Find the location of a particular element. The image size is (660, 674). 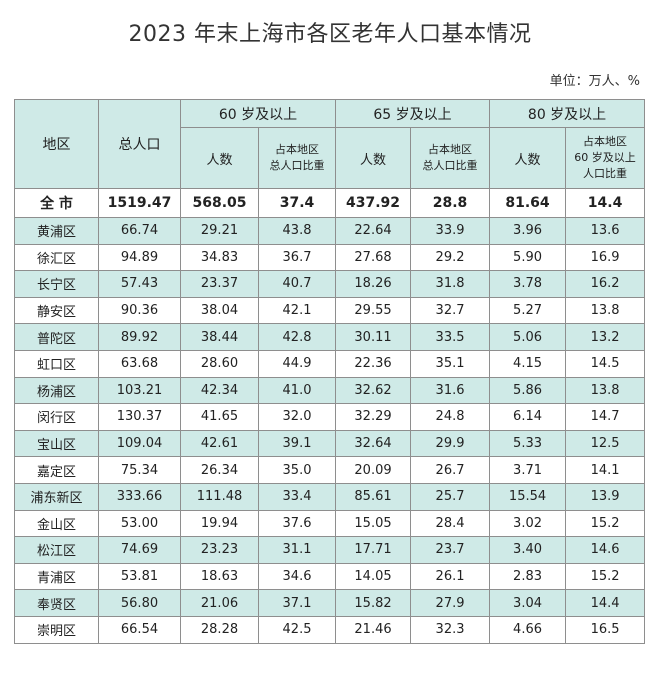

table-row: 杨浦区 103.21 42.34 41.0 32.62 31.6 5.86 13.8 is located at coordinates (330, 390).